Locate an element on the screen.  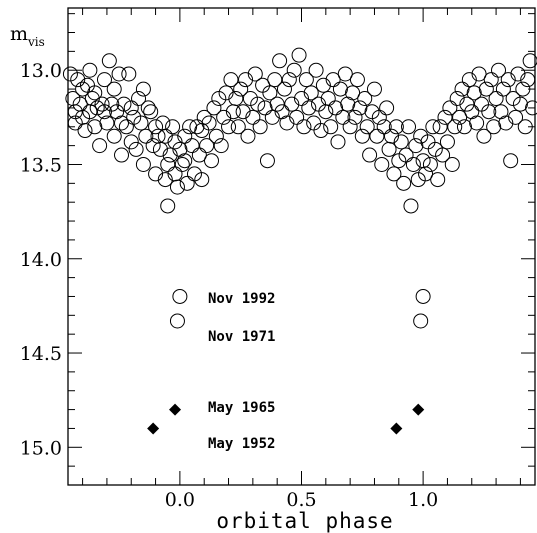
x-tick-label: 1.0 is located at coordinates (423, 500).